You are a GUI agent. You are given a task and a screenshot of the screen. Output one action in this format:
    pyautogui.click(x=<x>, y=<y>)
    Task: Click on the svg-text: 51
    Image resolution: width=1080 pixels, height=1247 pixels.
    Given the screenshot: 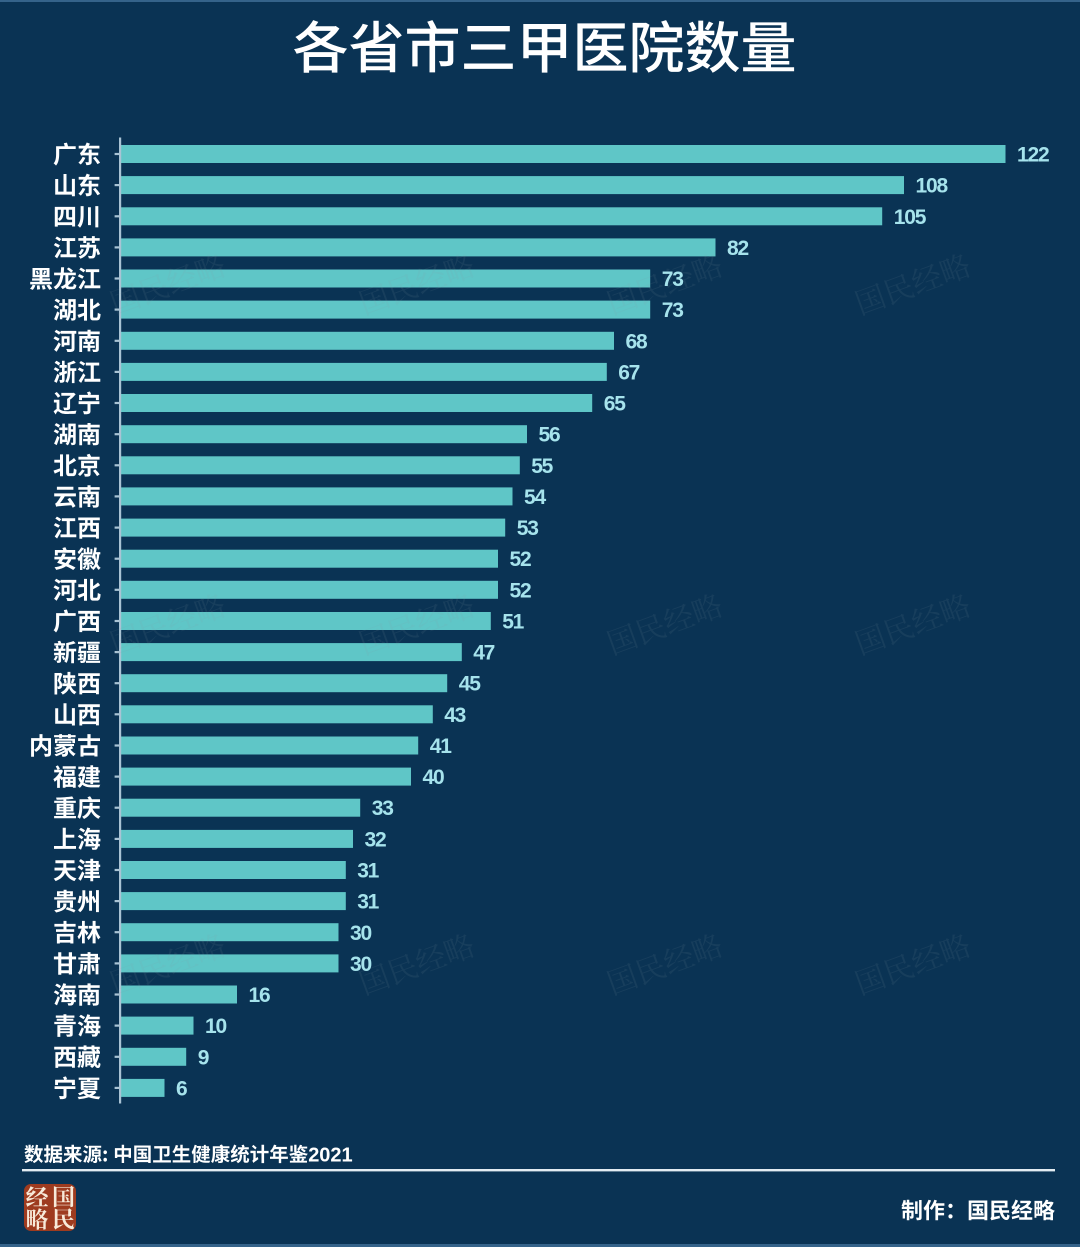 What is the action you would take?
    pyautogui.click(x=513, y=622)
    